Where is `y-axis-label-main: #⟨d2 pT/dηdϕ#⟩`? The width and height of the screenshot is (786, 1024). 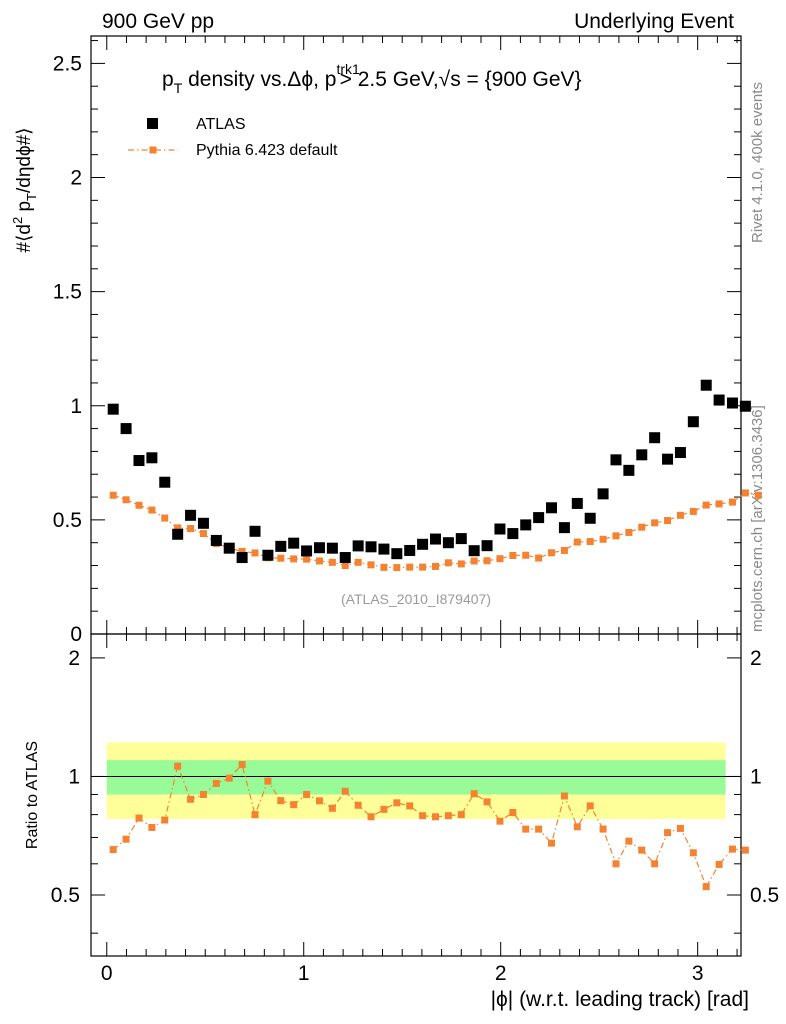
y-axis-label-main: #⟨d2 pT/dηdϕ#⟩ is located at coordinates (24, 189).